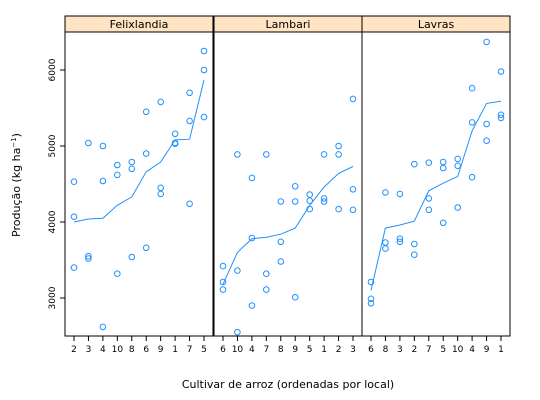 This screenshot has width=540, height=400. Describe the element at coordinates (288, 225) in the screenshot. I see `trend-line-lambari` at that location.